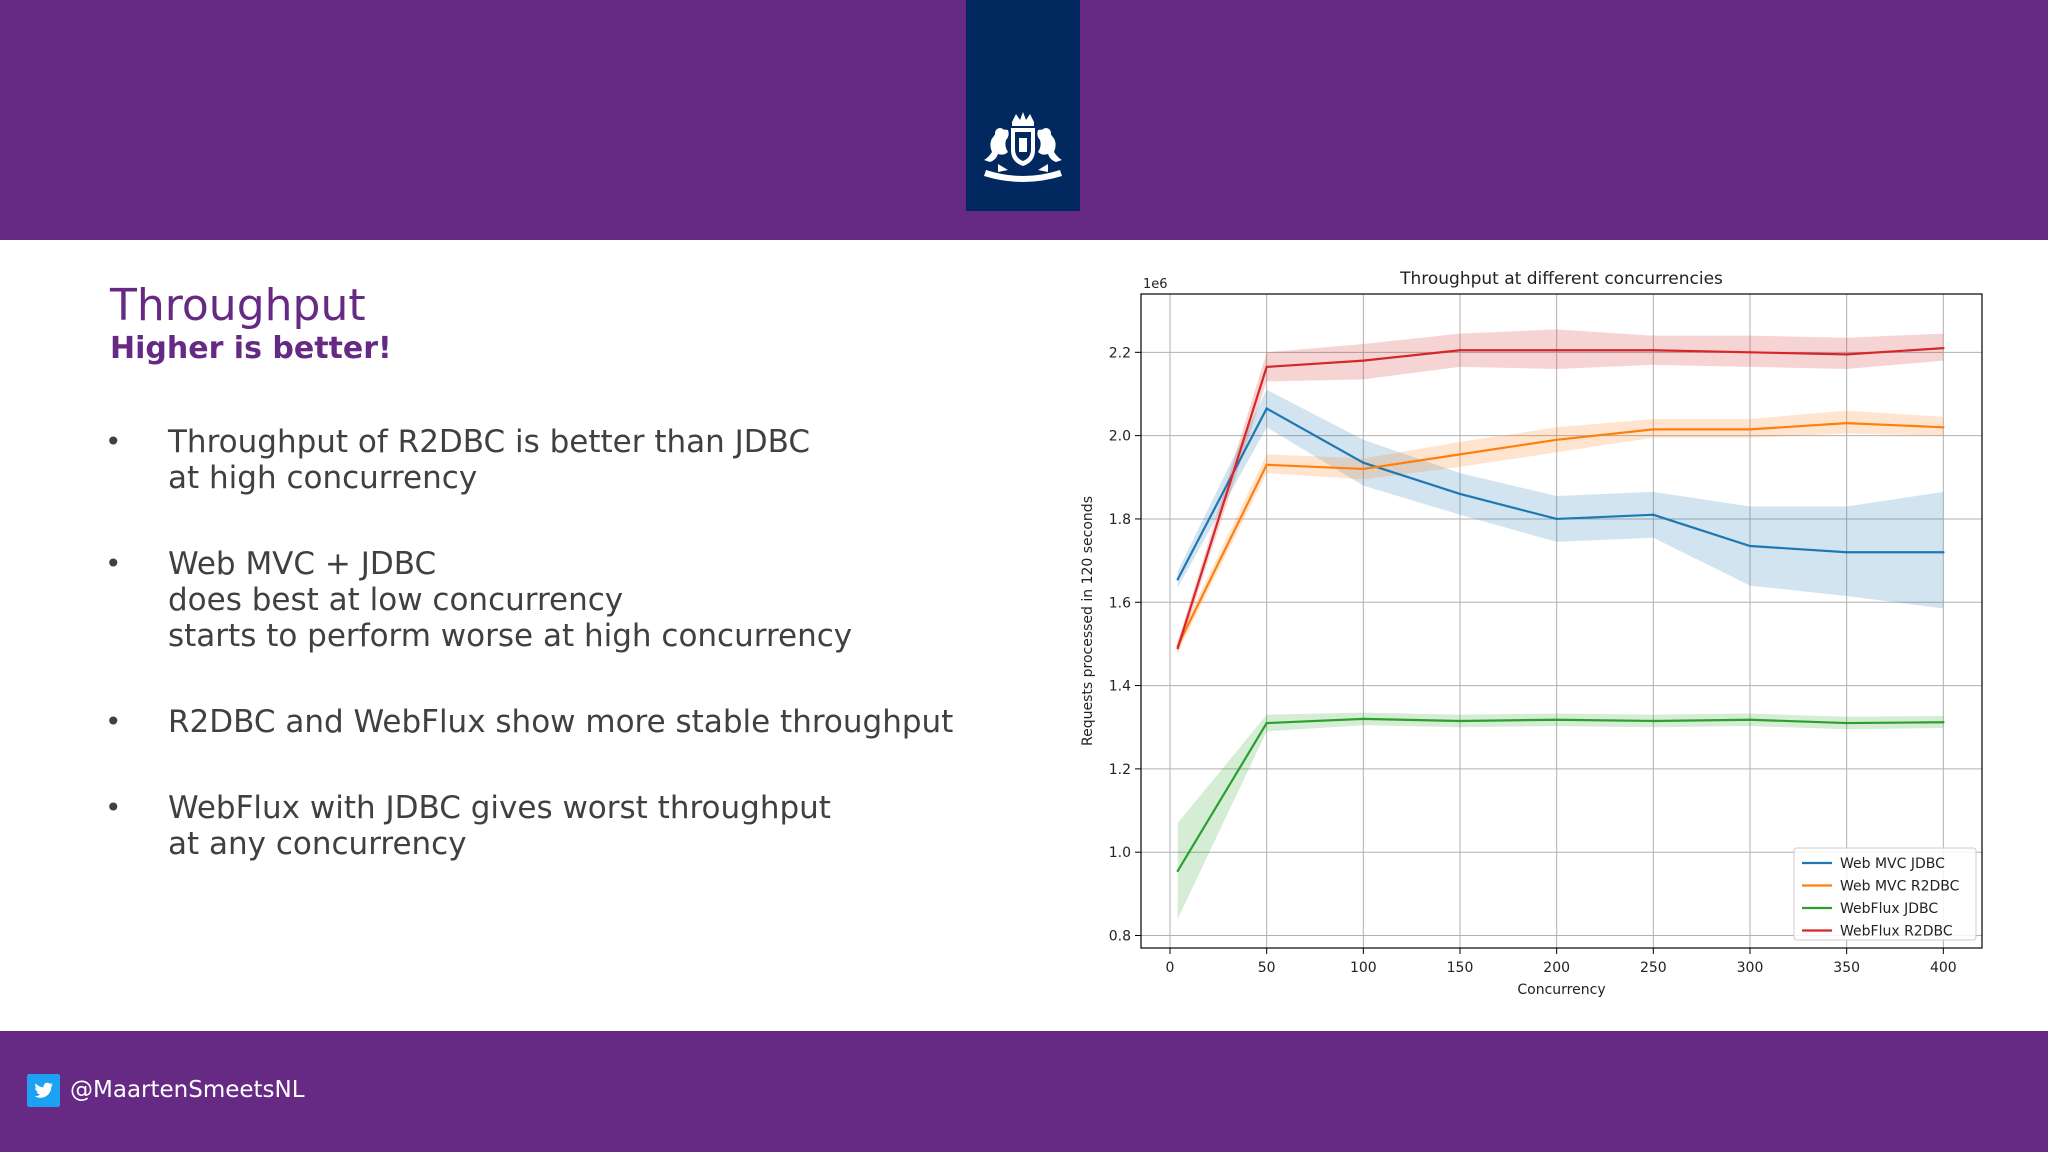 Image resolution: width=2048 pixels, height=1152 pixels. Describe the element at coordinates (1556, 968) in the screenshot. I see `x-tick-label: 200` at that location.